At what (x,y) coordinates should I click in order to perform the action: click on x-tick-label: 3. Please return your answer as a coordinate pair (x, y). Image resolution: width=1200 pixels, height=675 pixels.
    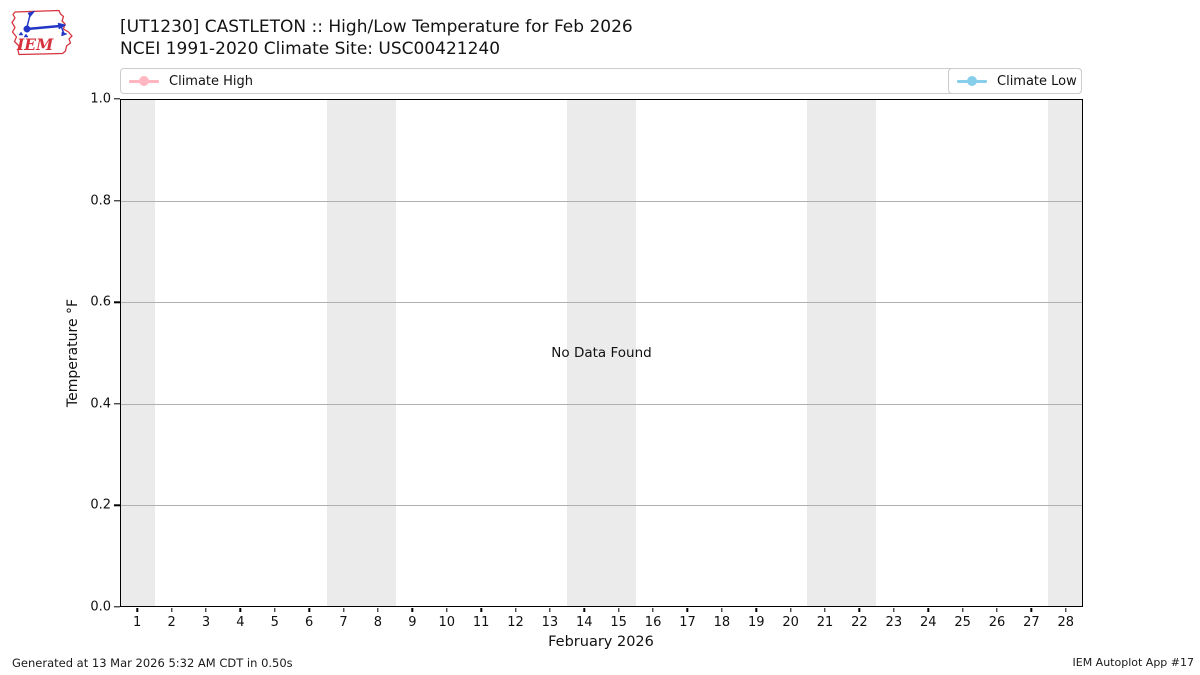
    Looking at the image, I should click on (206, 622).